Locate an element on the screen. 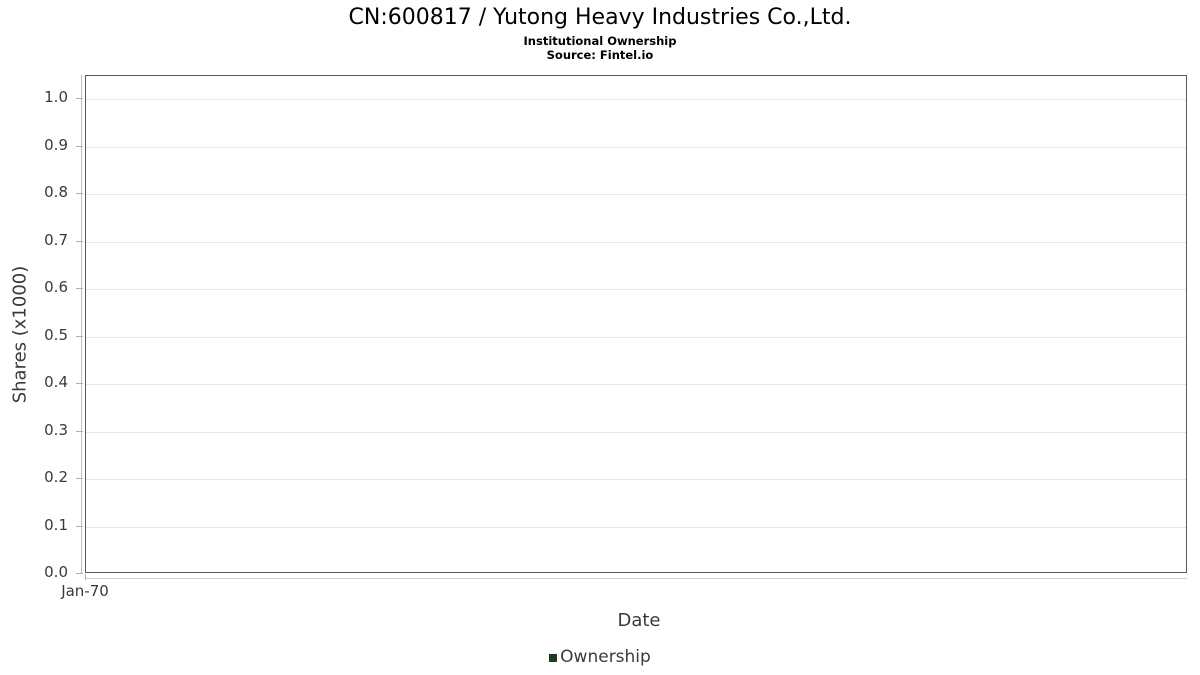 The height and width of the screenshot is (675, 1200). chart-source-attribution: Source: Fintel.io is located at coordinates (600, 55).